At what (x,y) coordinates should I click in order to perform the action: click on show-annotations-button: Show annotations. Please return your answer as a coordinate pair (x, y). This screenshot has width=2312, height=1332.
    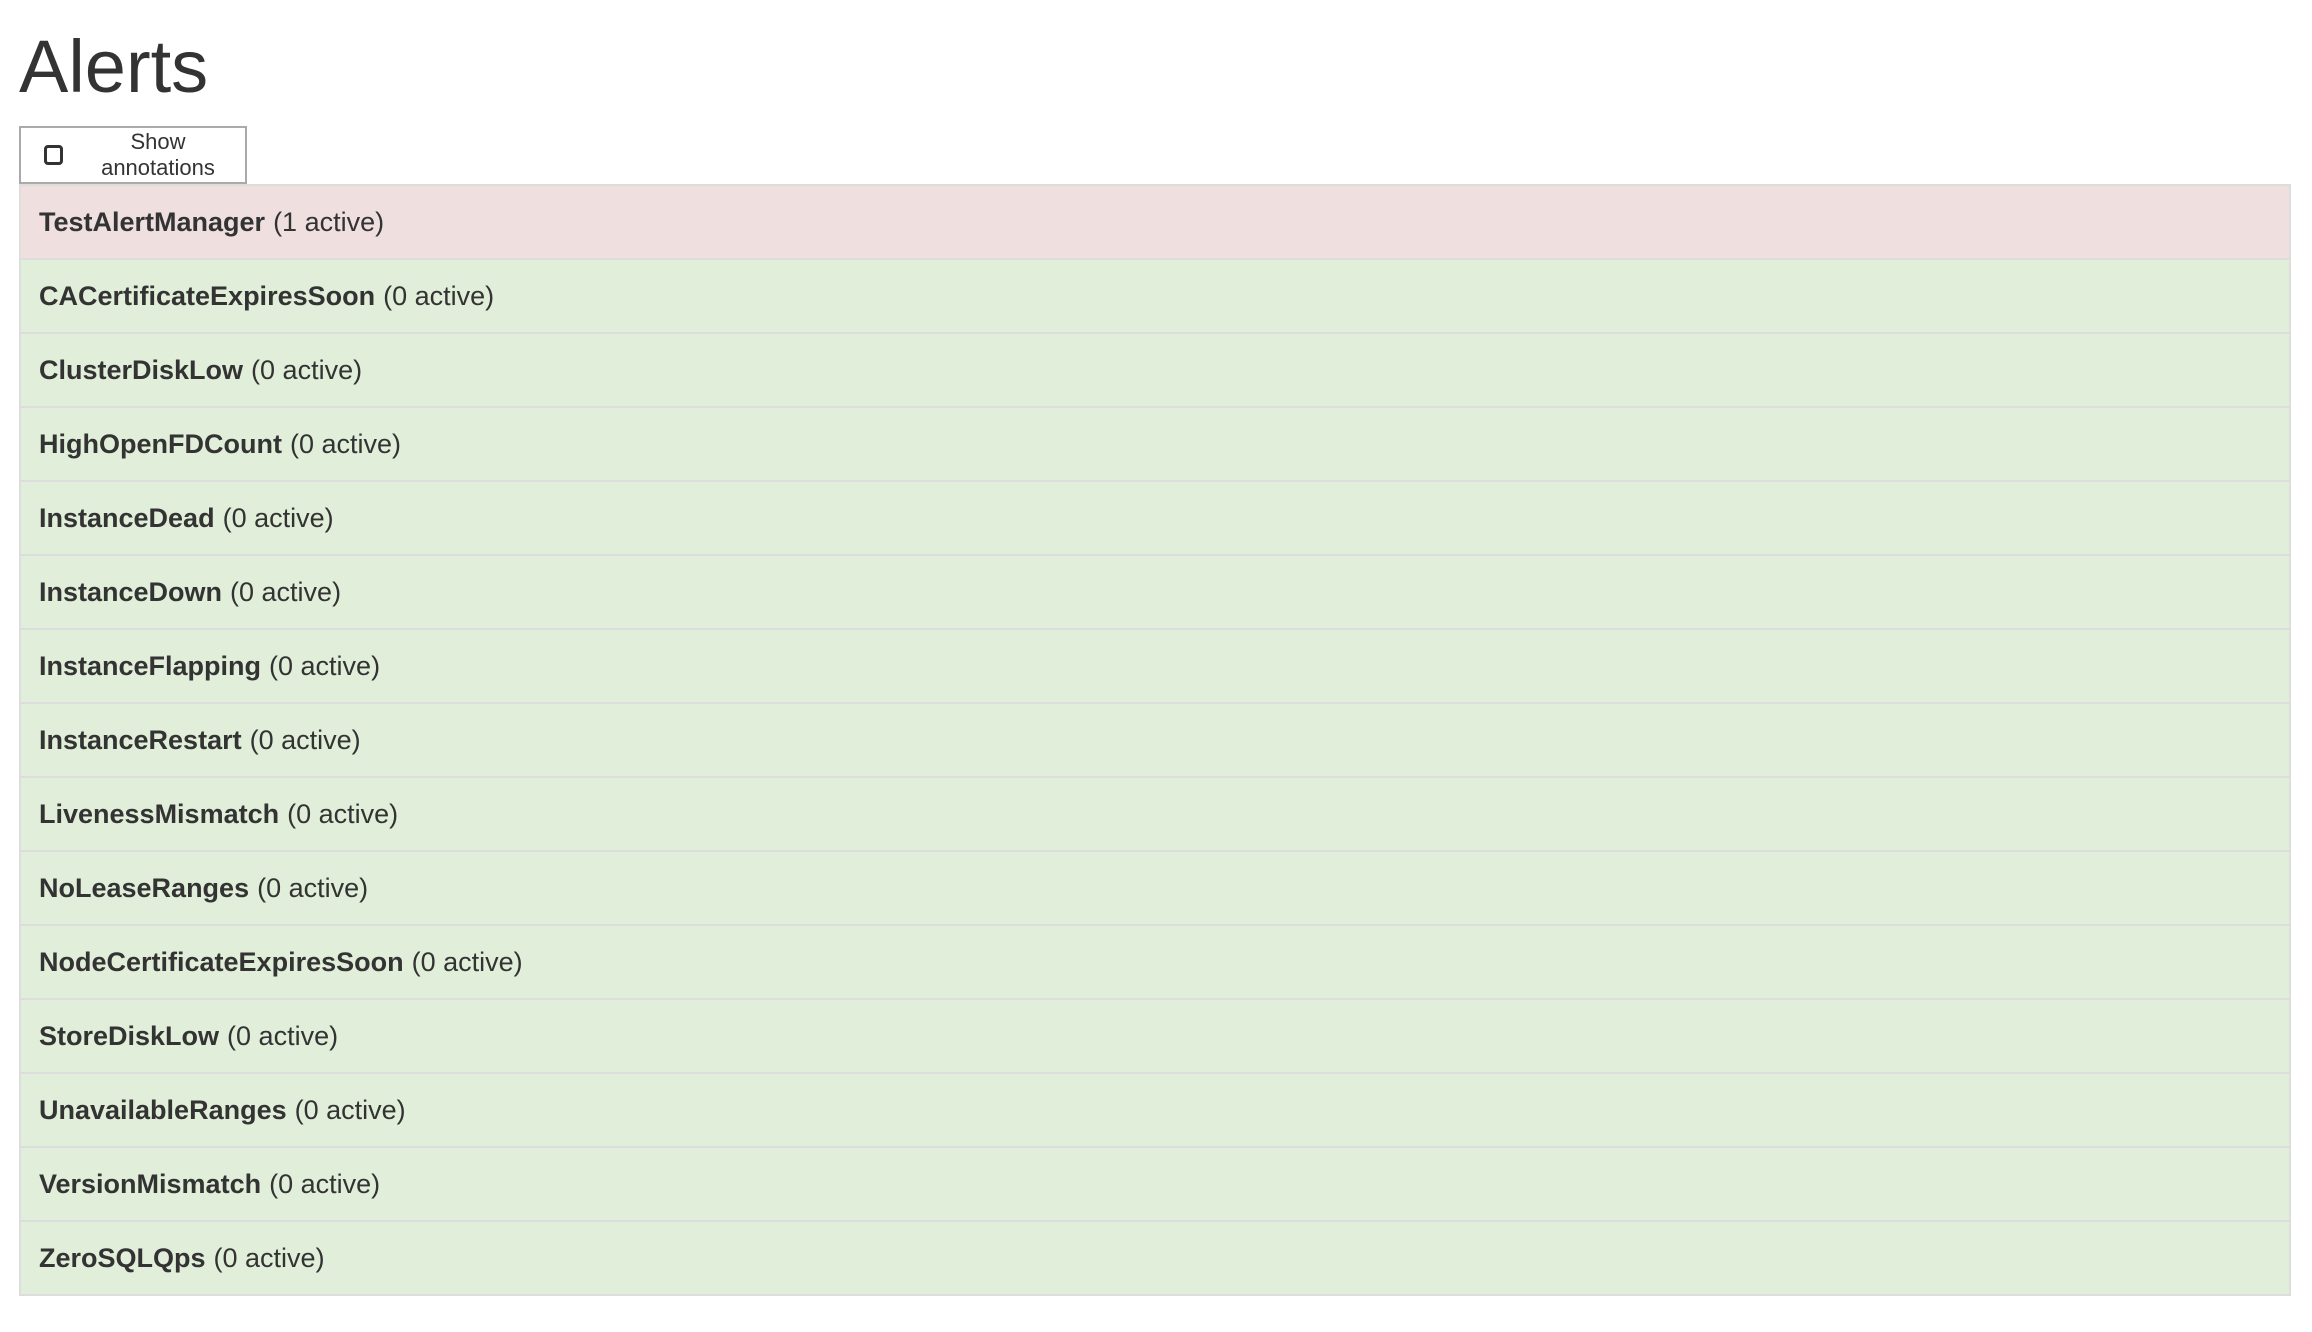
    Looking at the image, I should click on (133, 155).